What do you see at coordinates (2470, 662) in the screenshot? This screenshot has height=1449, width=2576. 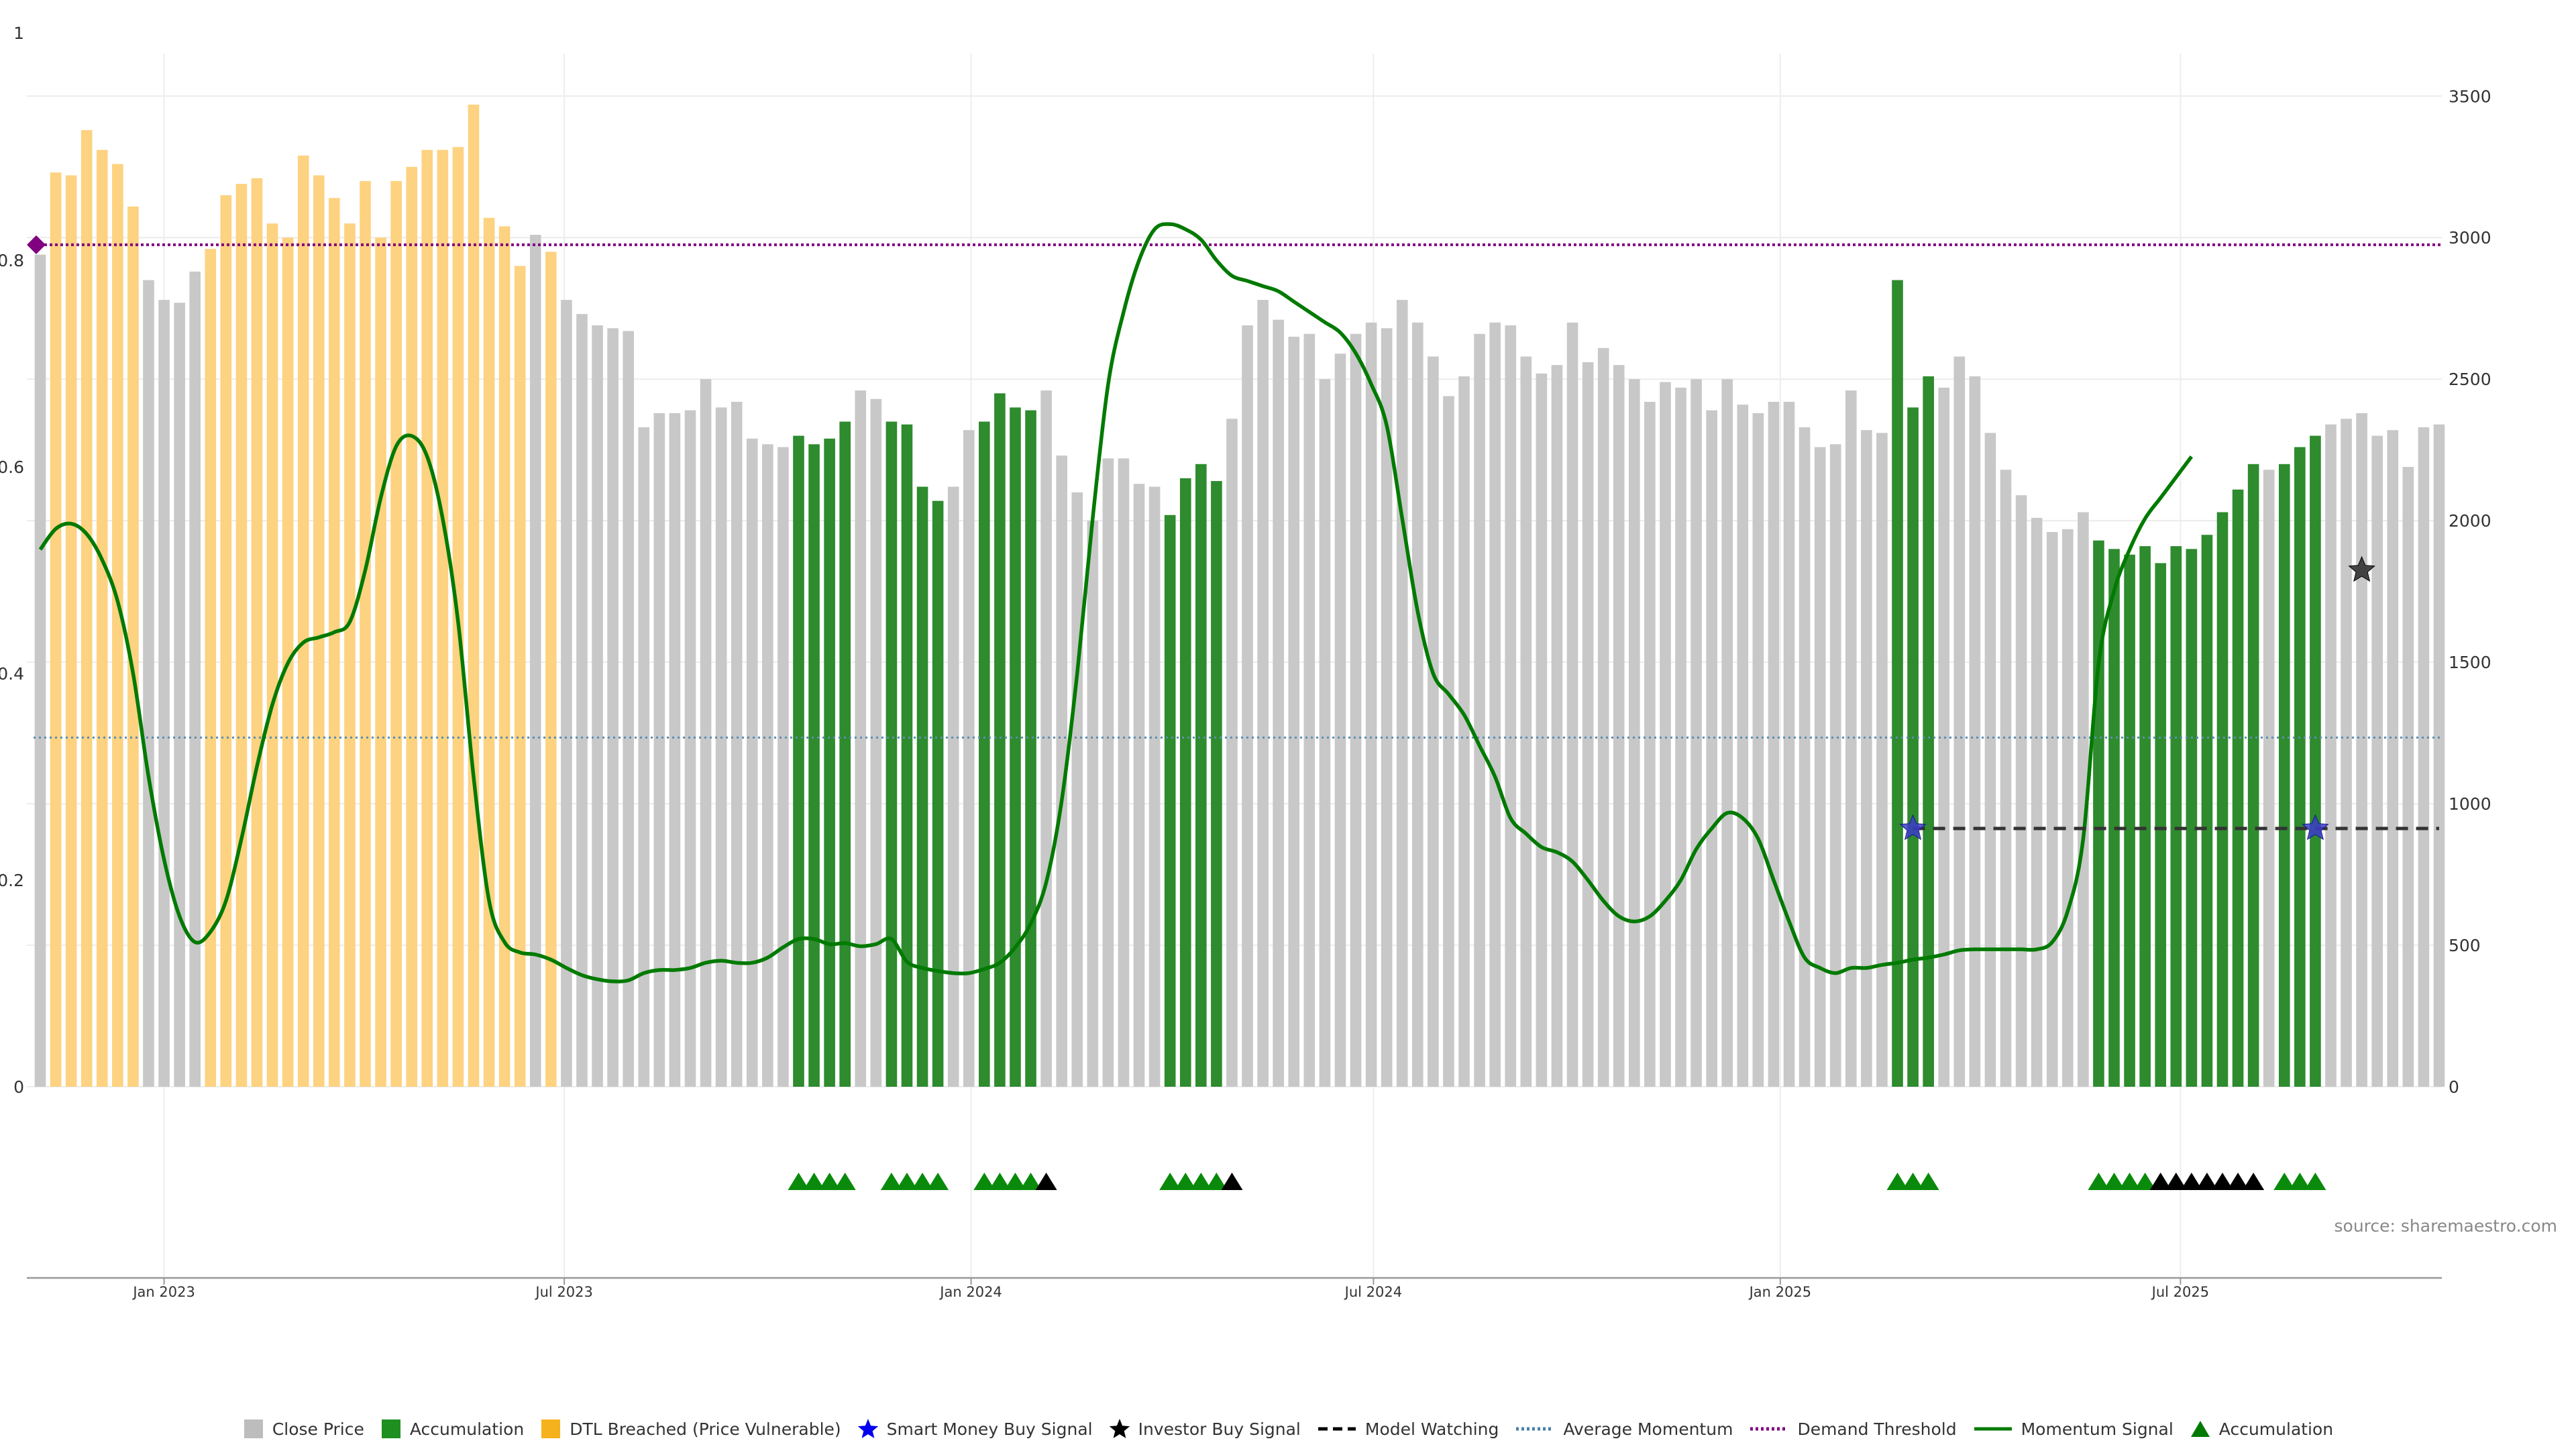 I see `right-tick-label: 1500` at bounding box center [2470, 662].